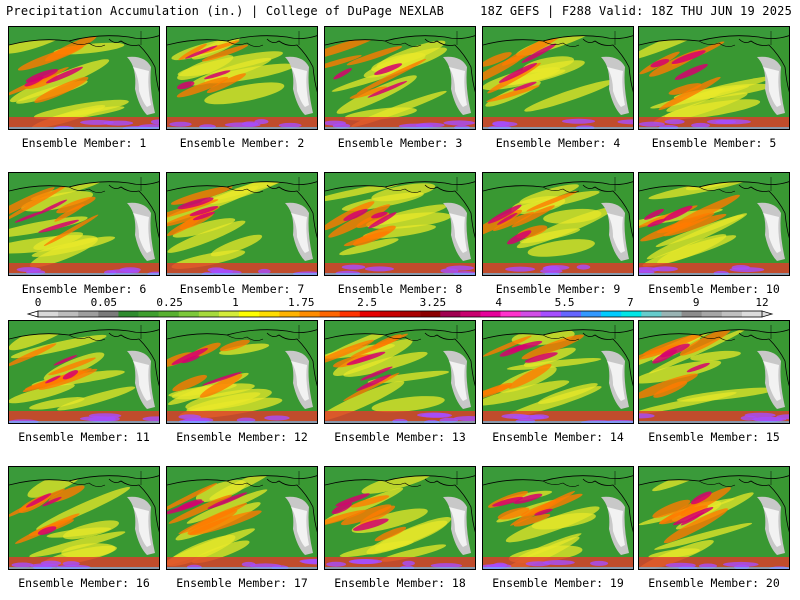 Image resolution: width=800 pixels, height=600 pixels. I want to click on colorbar-tick-label: 7, so click(630, 302).